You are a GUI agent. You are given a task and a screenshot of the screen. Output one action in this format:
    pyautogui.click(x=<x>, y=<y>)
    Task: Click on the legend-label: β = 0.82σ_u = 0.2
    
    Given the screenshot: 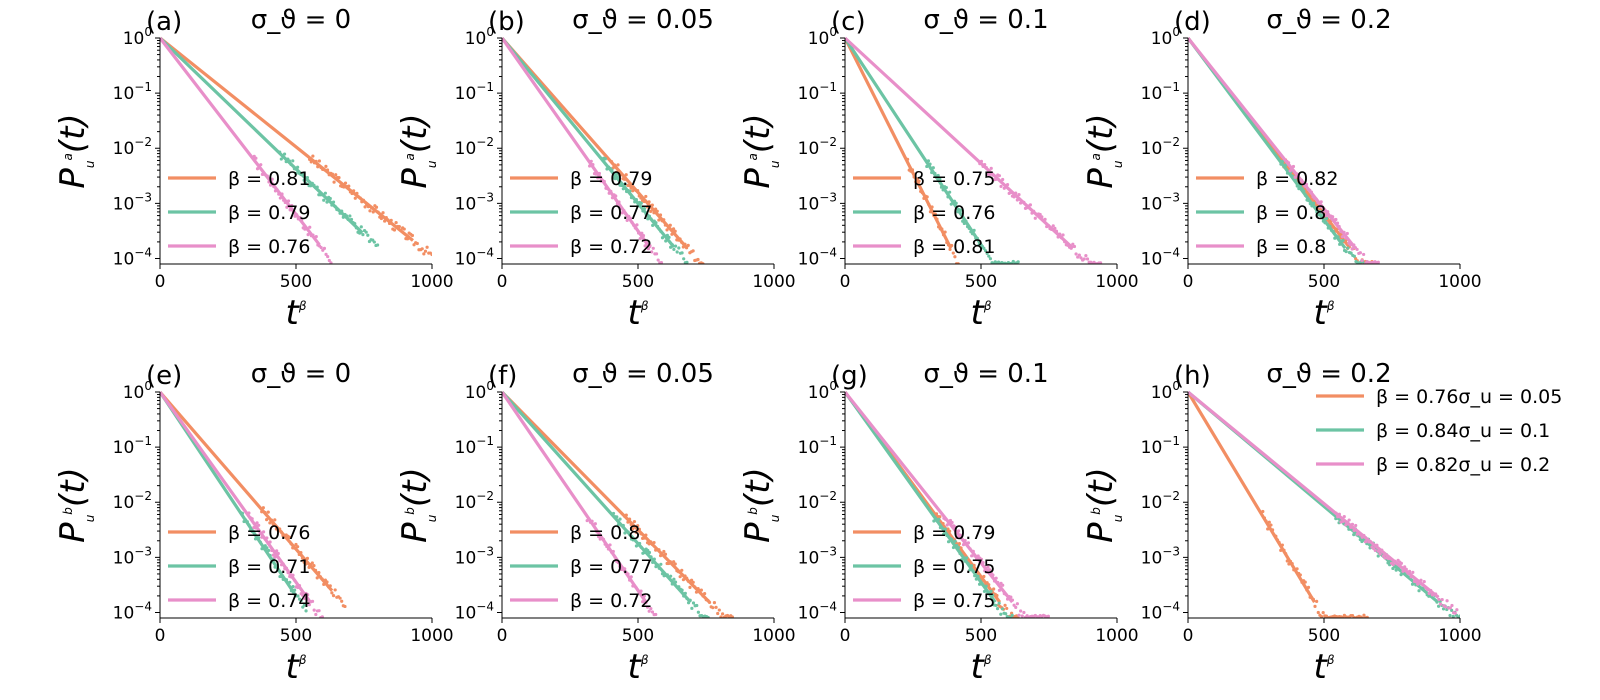 What is the action you would take?
    pyautogui.click(x=1463, y=465)
    